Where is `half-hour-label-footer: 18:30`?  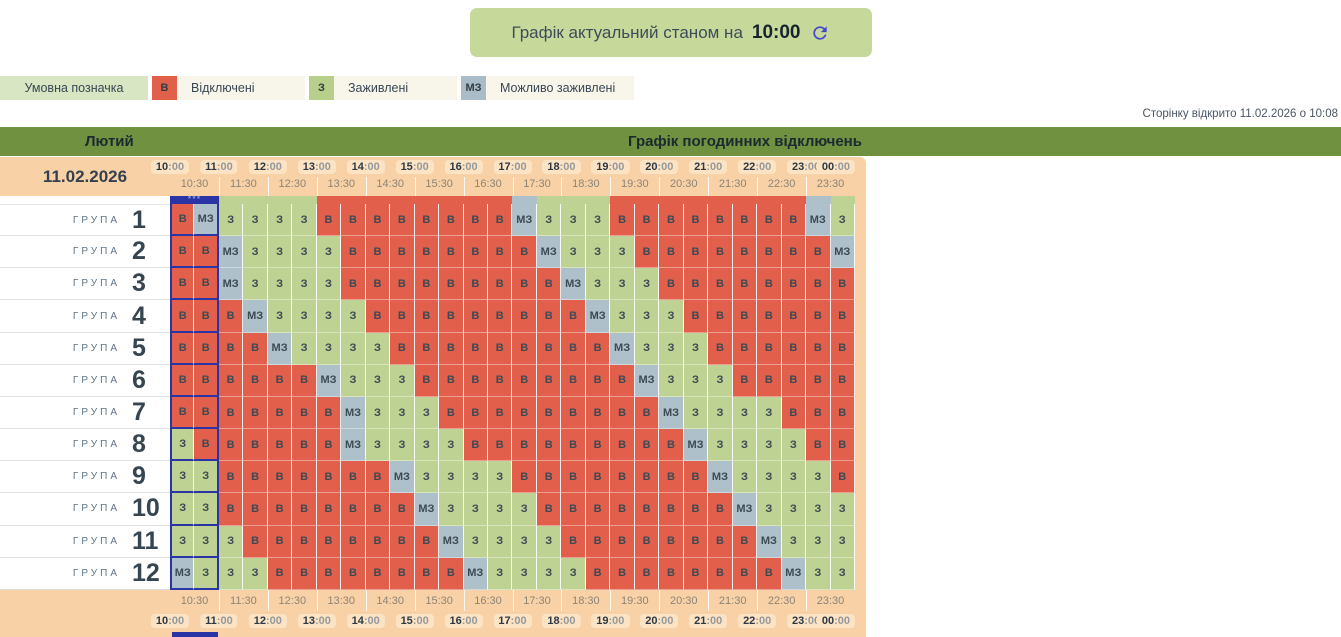 half-hour-label-footer: 18:30 is located at coordinates (586, 601).